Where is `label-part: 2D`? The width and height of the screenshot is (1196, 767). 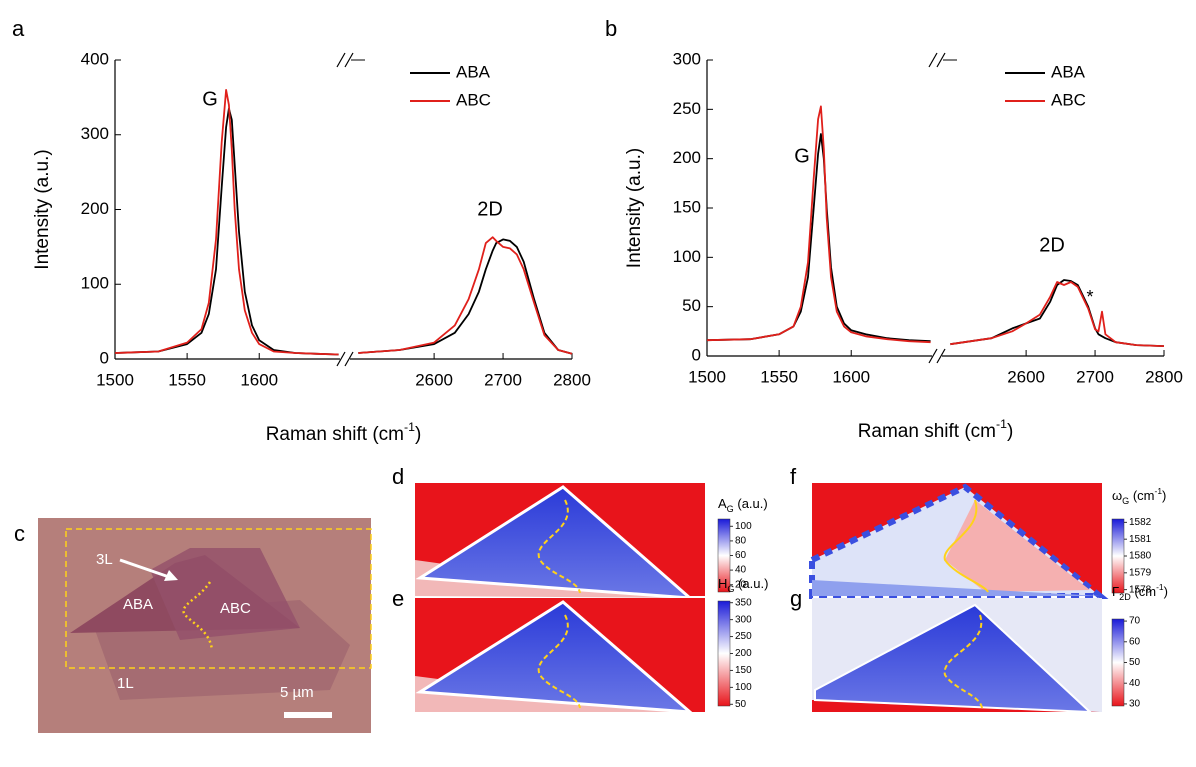
label-part: 2D is located at coordinates (1125, 597).